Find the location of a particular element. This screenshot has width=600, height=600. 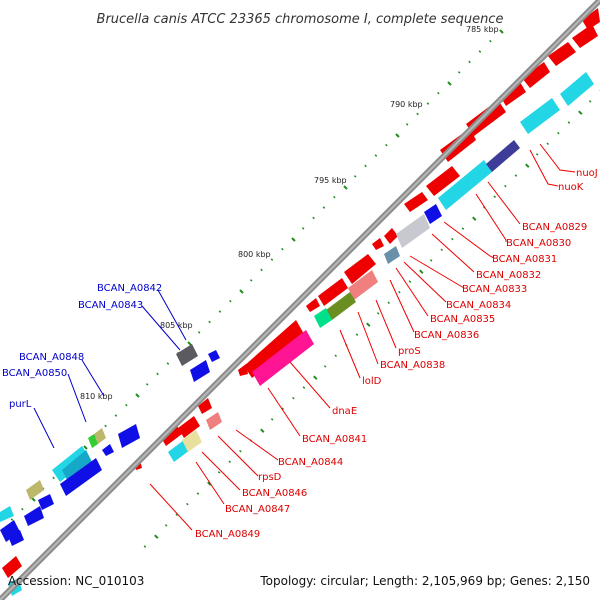

gene-label: BCAN_A0847 is located at coordinates (257, 509).